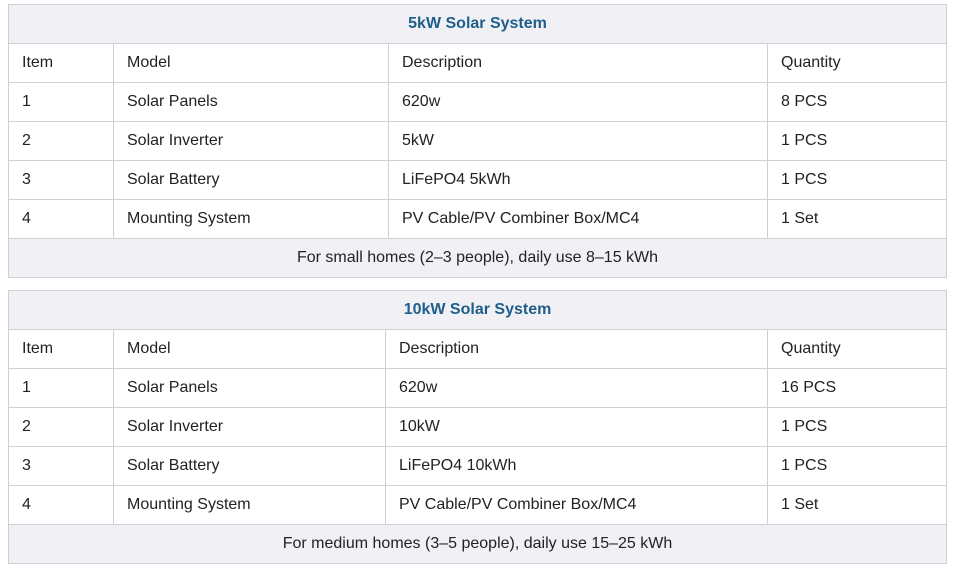  I want to click on table-title: 10kW Solar System, so click(477, 310).